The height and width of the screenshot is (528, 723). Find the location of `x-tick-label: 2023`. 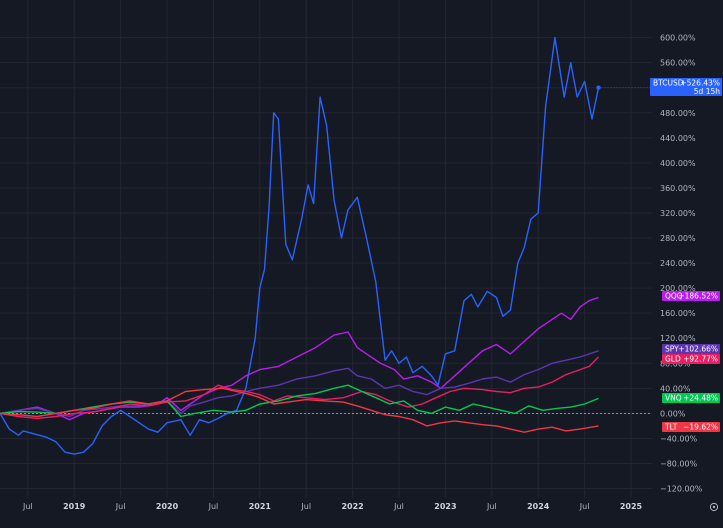

x-tick-label: 2023 is located at coordinates (445, 506).